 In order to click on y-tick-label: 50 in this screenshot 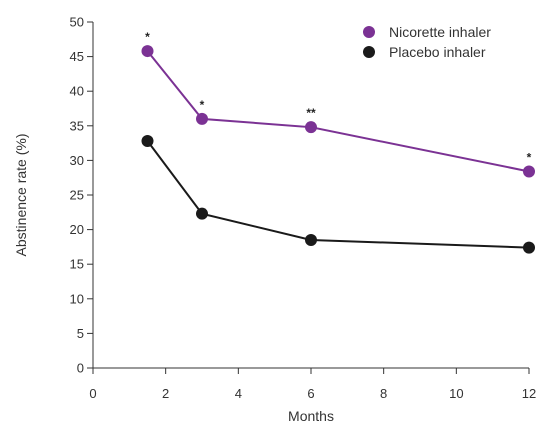, I will do `click(77, 22)`.